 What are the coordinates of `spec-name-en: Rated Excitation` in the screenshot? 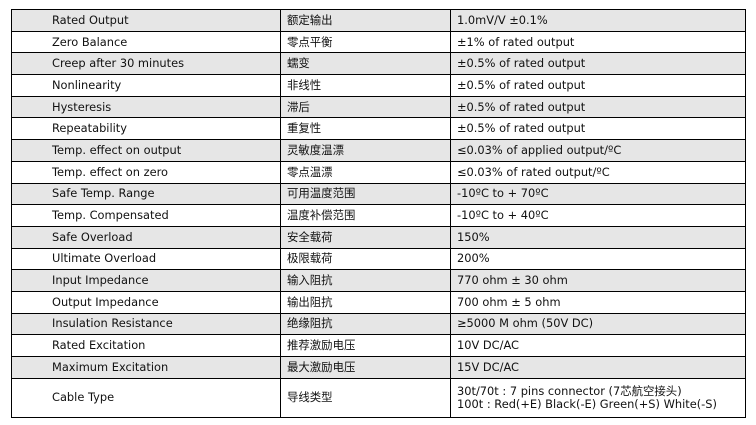 It's located at (146, 345).